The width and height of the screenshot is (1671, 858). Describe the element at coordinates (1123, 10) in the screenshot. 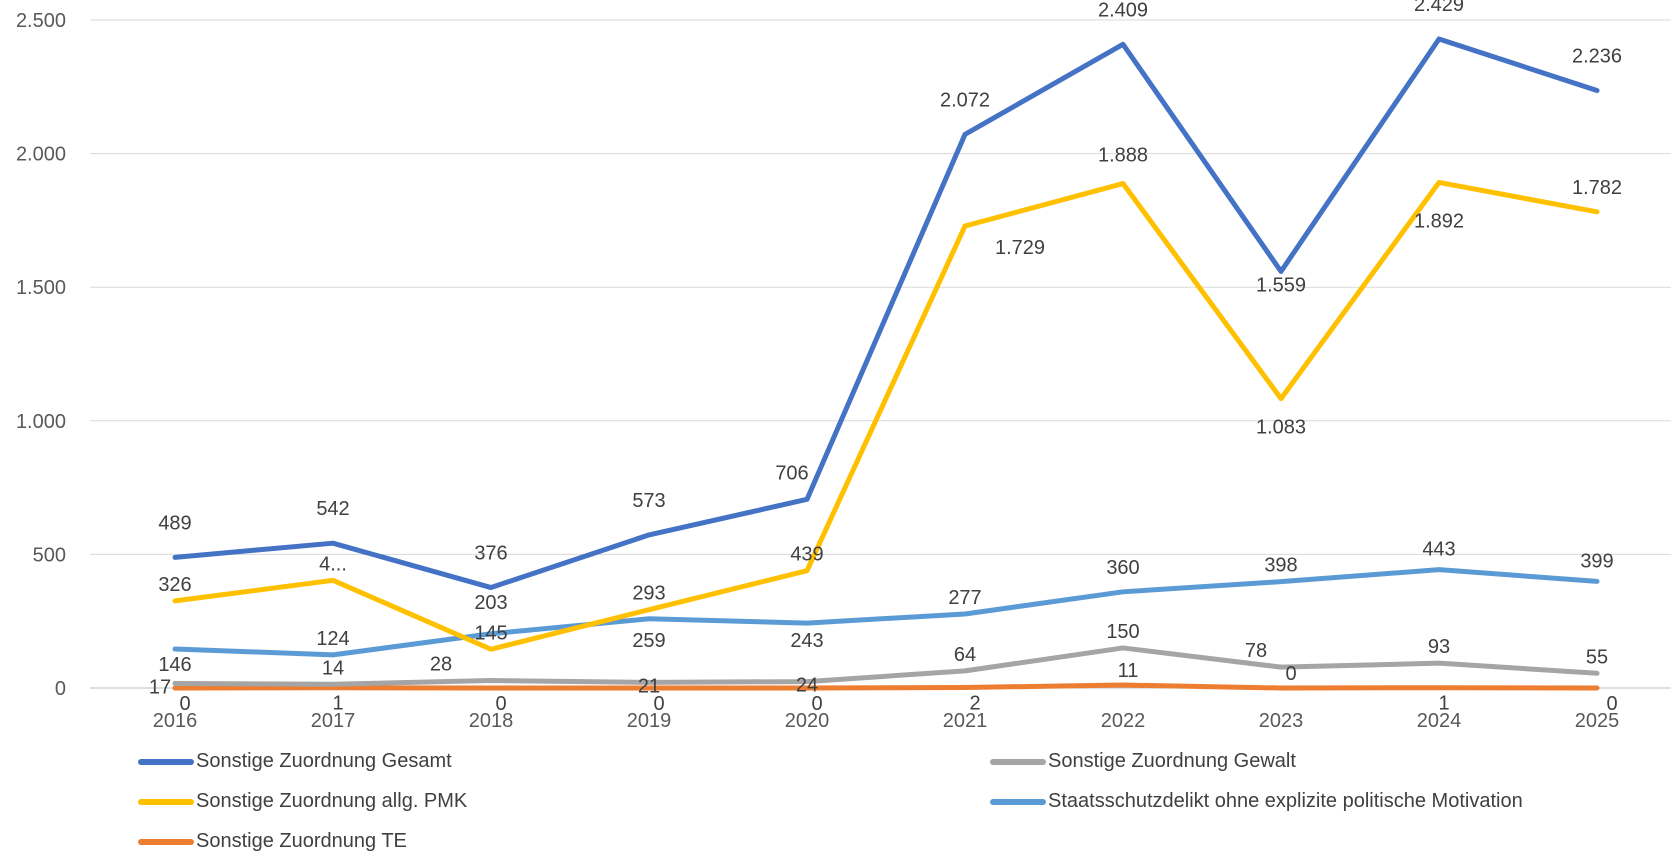

I see `data-label-gesamt: 2.409` at that location.